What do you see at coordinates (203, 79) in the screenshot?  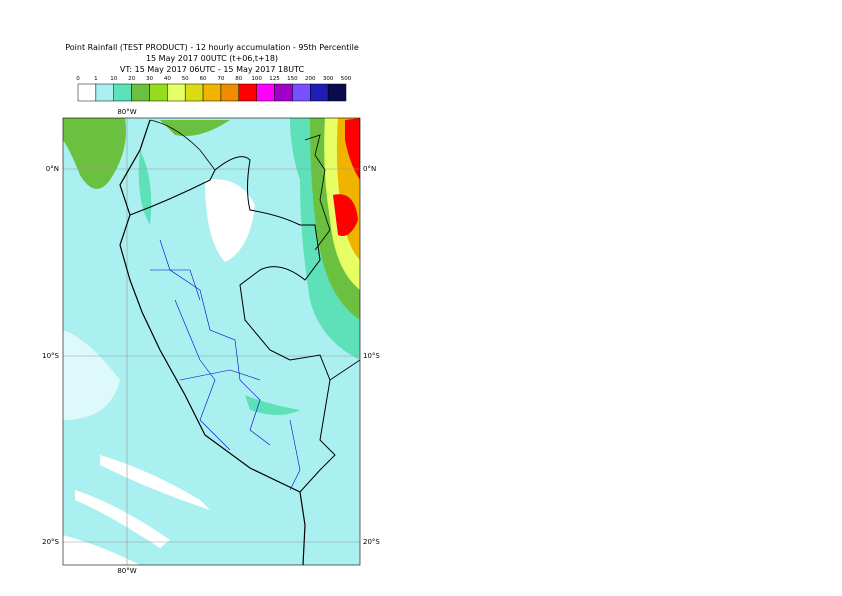 I see `colorbar-label: 60` at bounding box center [203, 79].